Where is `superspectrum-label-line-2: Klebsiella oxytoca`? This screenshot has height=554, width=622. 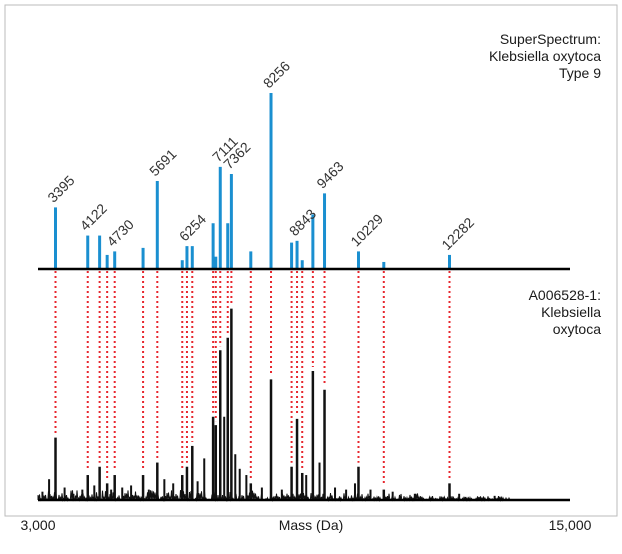
superspectrum-label-line-2: Klebsiella oxytoca is located at coordinates (544, 56).